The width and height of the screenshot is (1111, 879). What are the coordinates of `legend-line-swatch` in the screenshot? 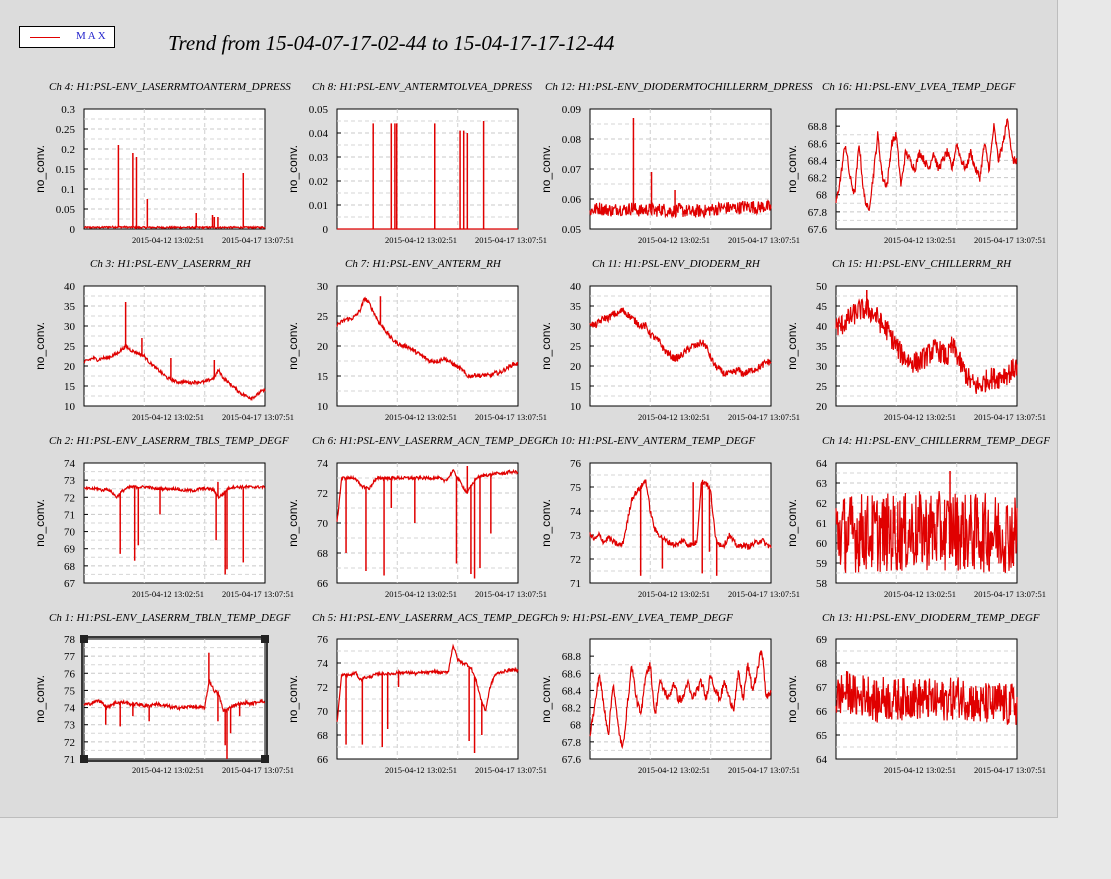 It's located at (45, 37).